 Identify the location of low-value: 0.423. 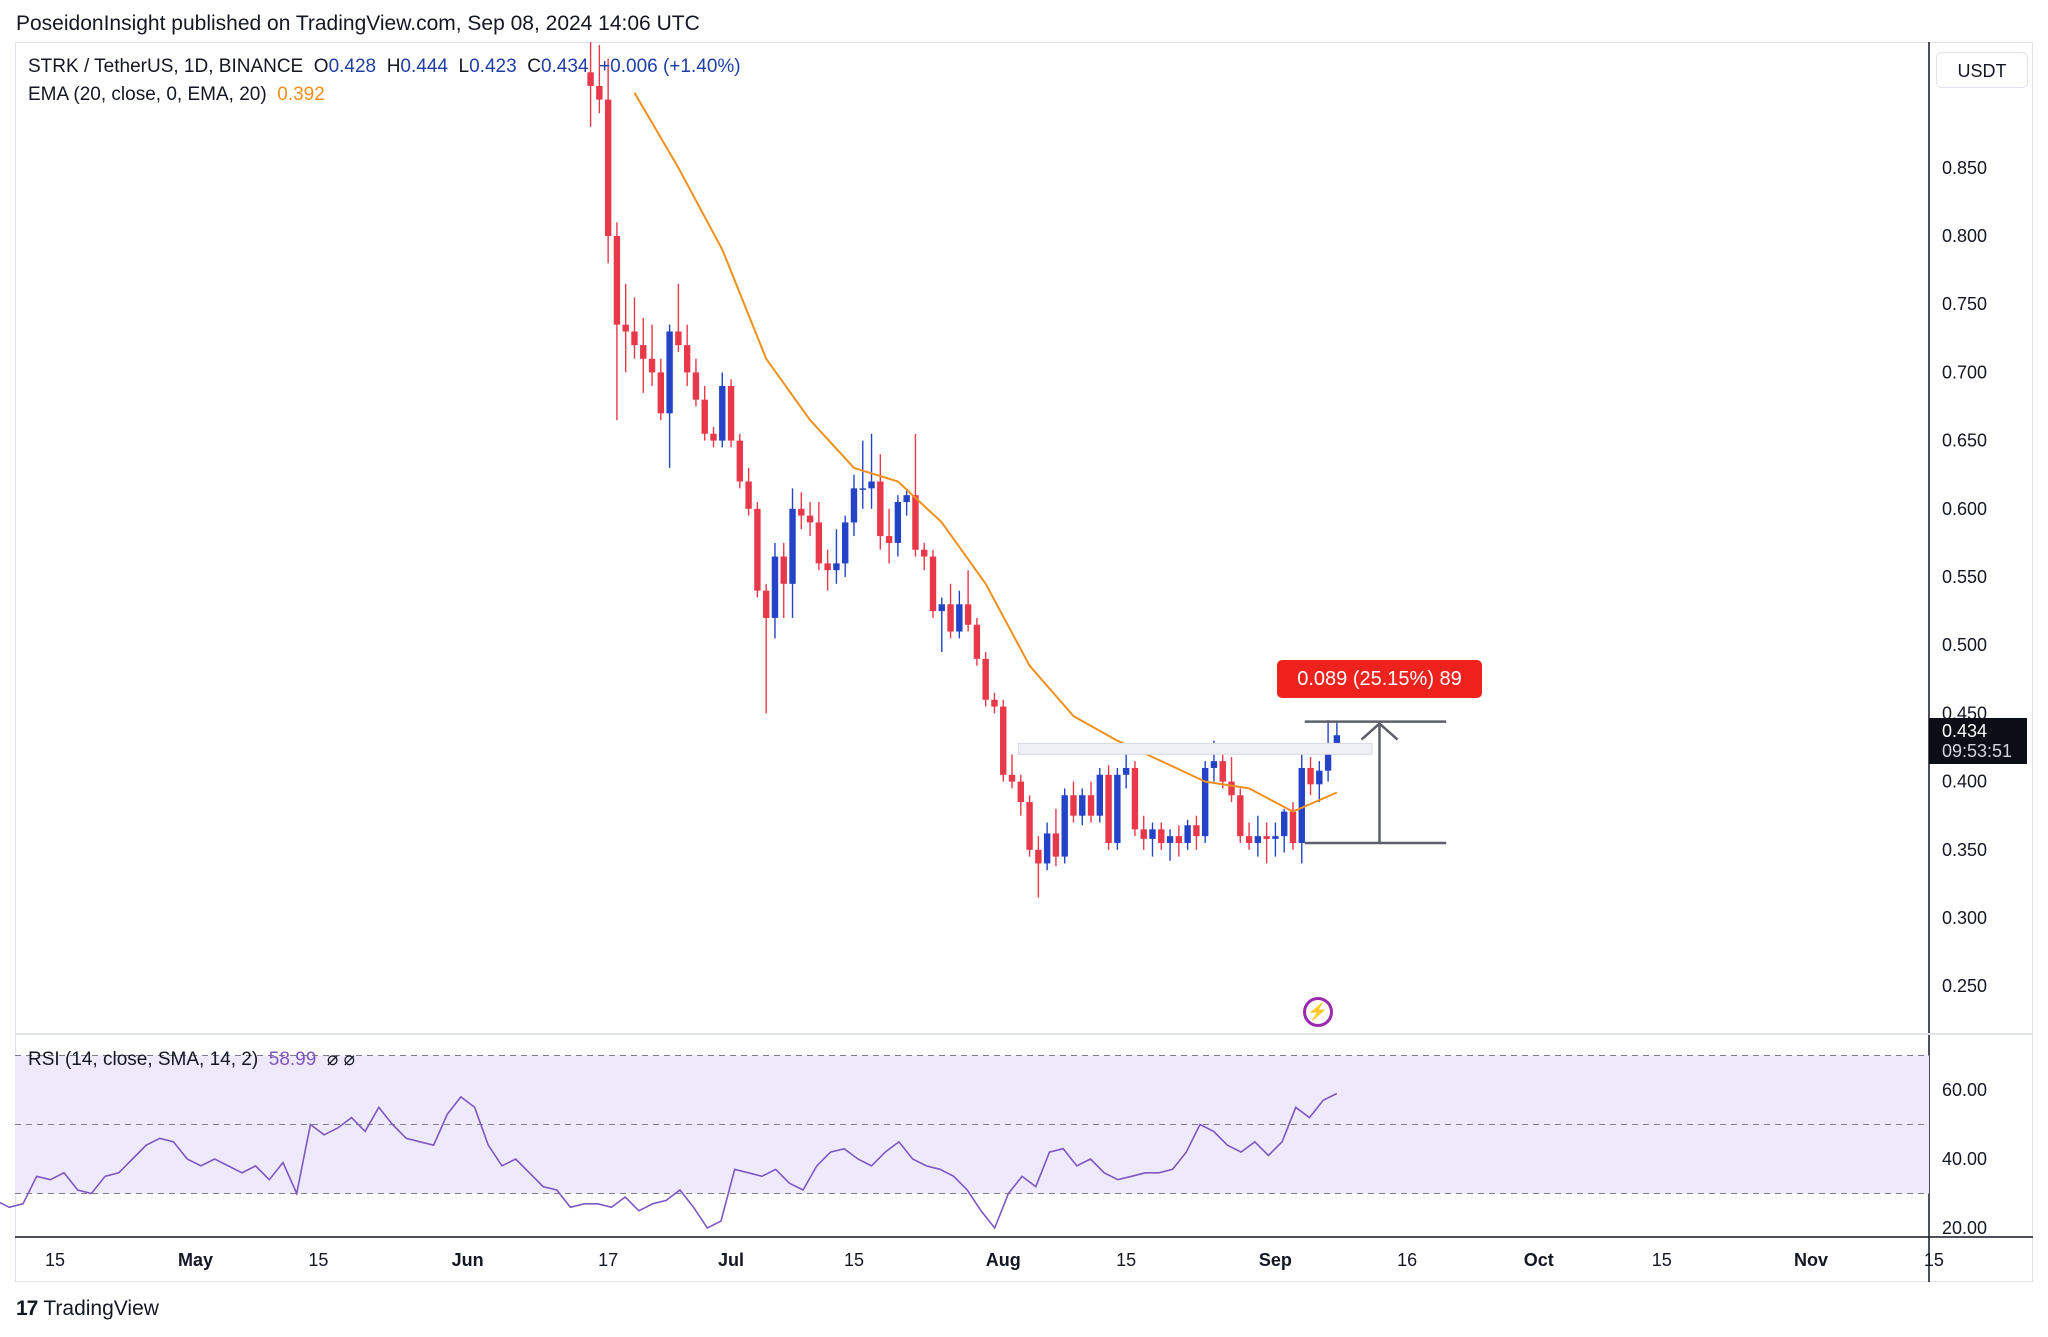
(493, 66).